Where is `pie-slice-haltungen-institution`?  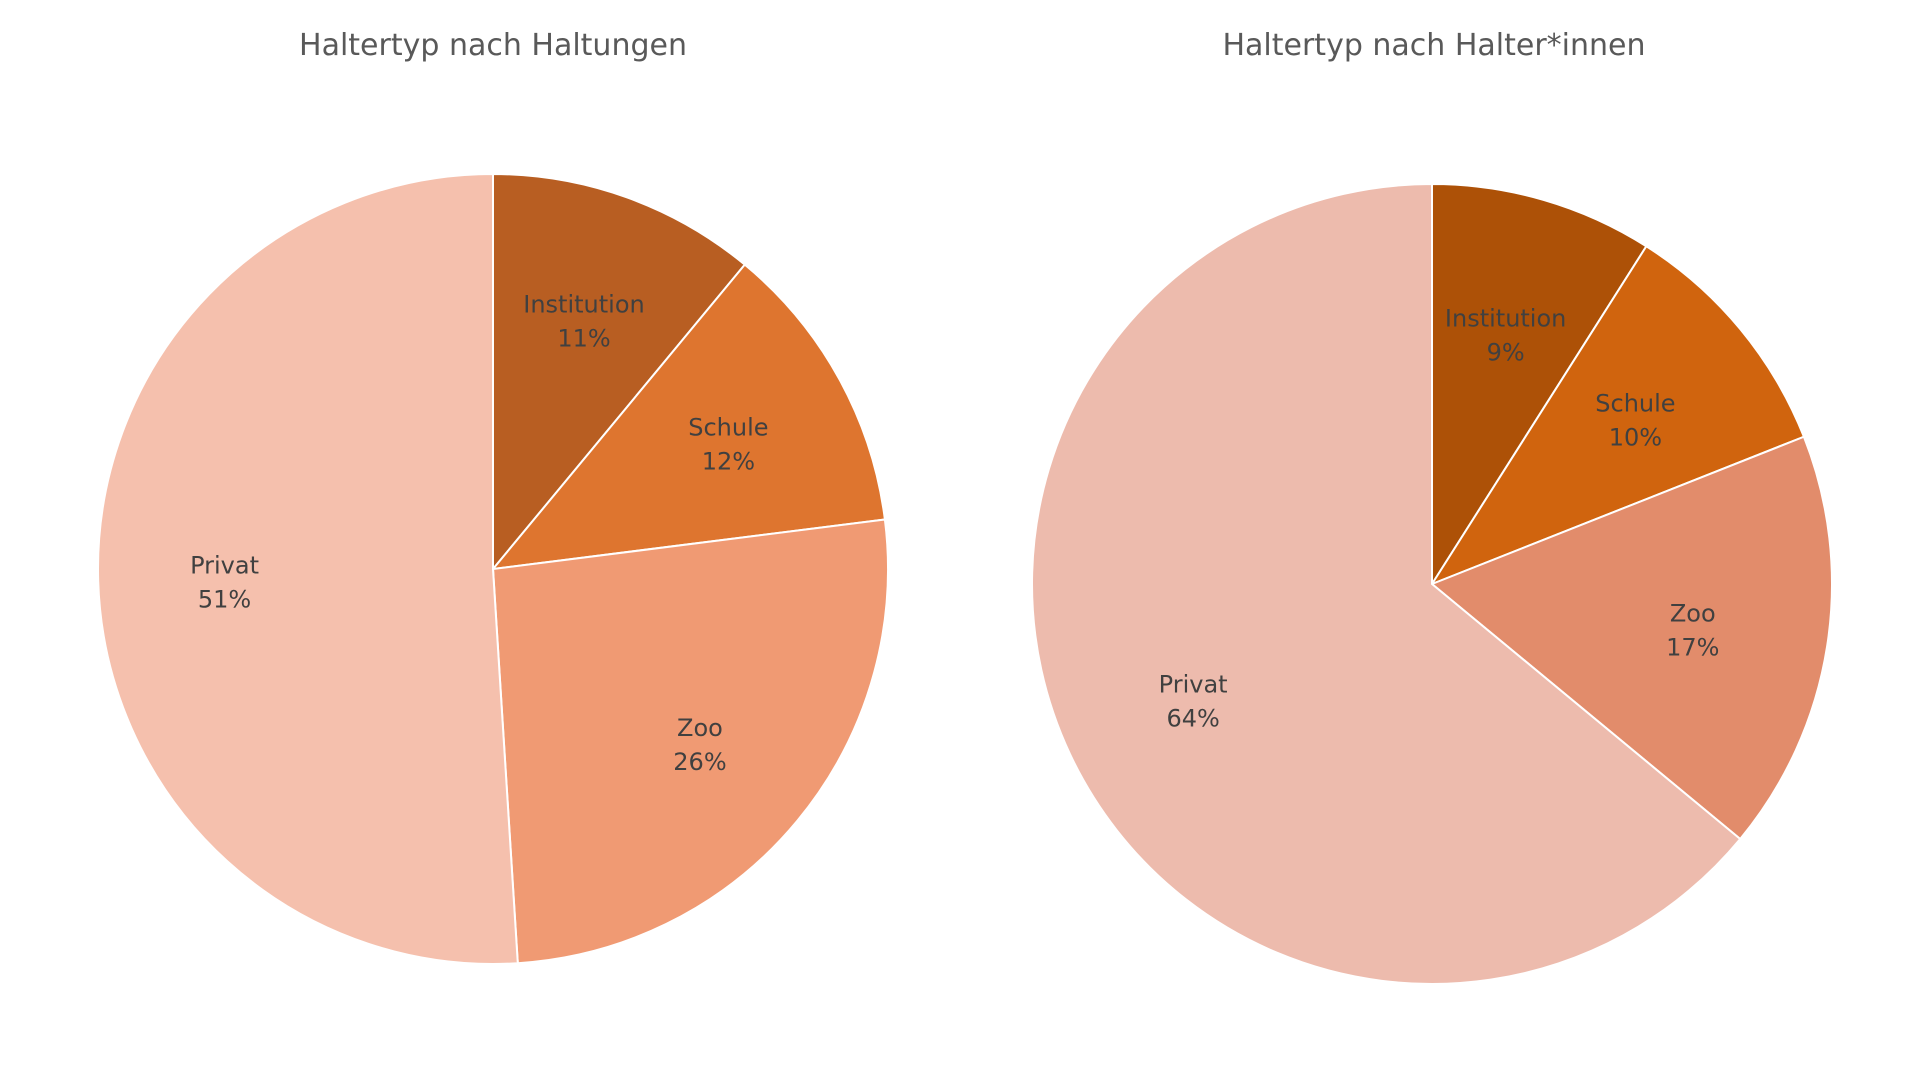 pie-slice-haltungen-institution is located at coordinates (619, 372).